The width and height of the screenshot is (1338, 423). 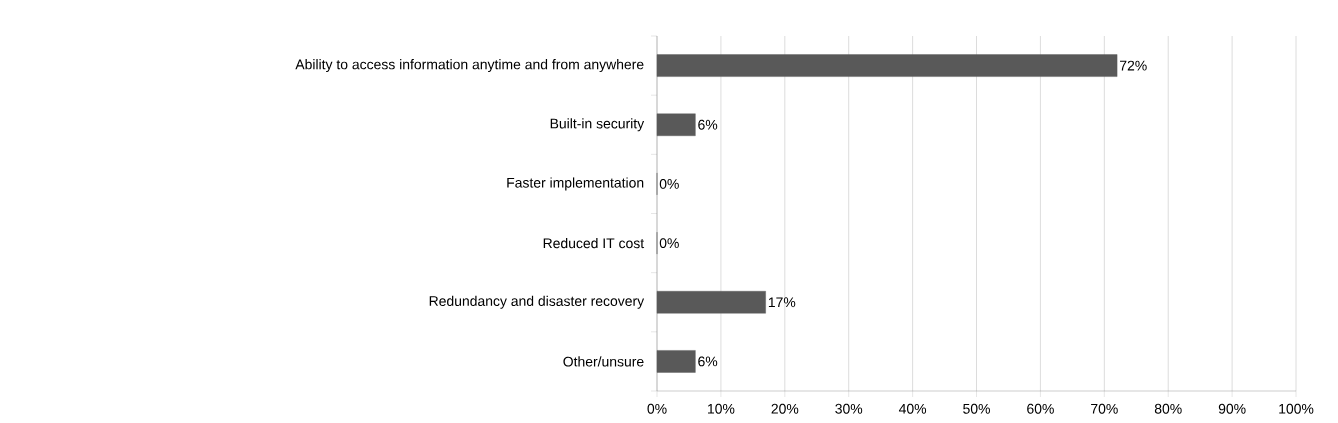 What do you see at coordinates (1232, 408) in the screenshot?
I see `x-tick-label: 90%` at bounding box center [1232, 408].